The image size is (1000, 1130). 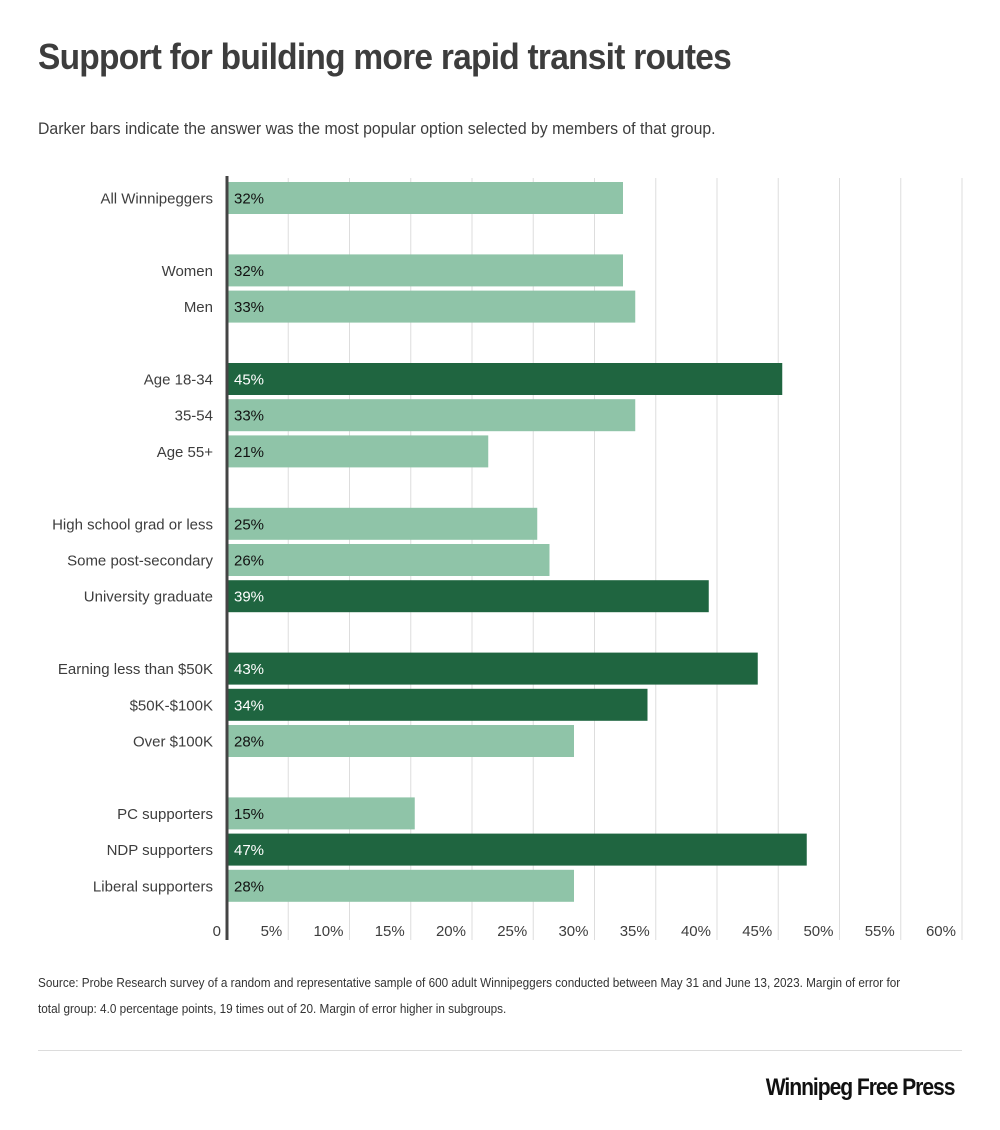 What do you see at coordinates (173, 742) in the screenshot?
I see `category-label: Over $100K` at bounding box center [173, 742].